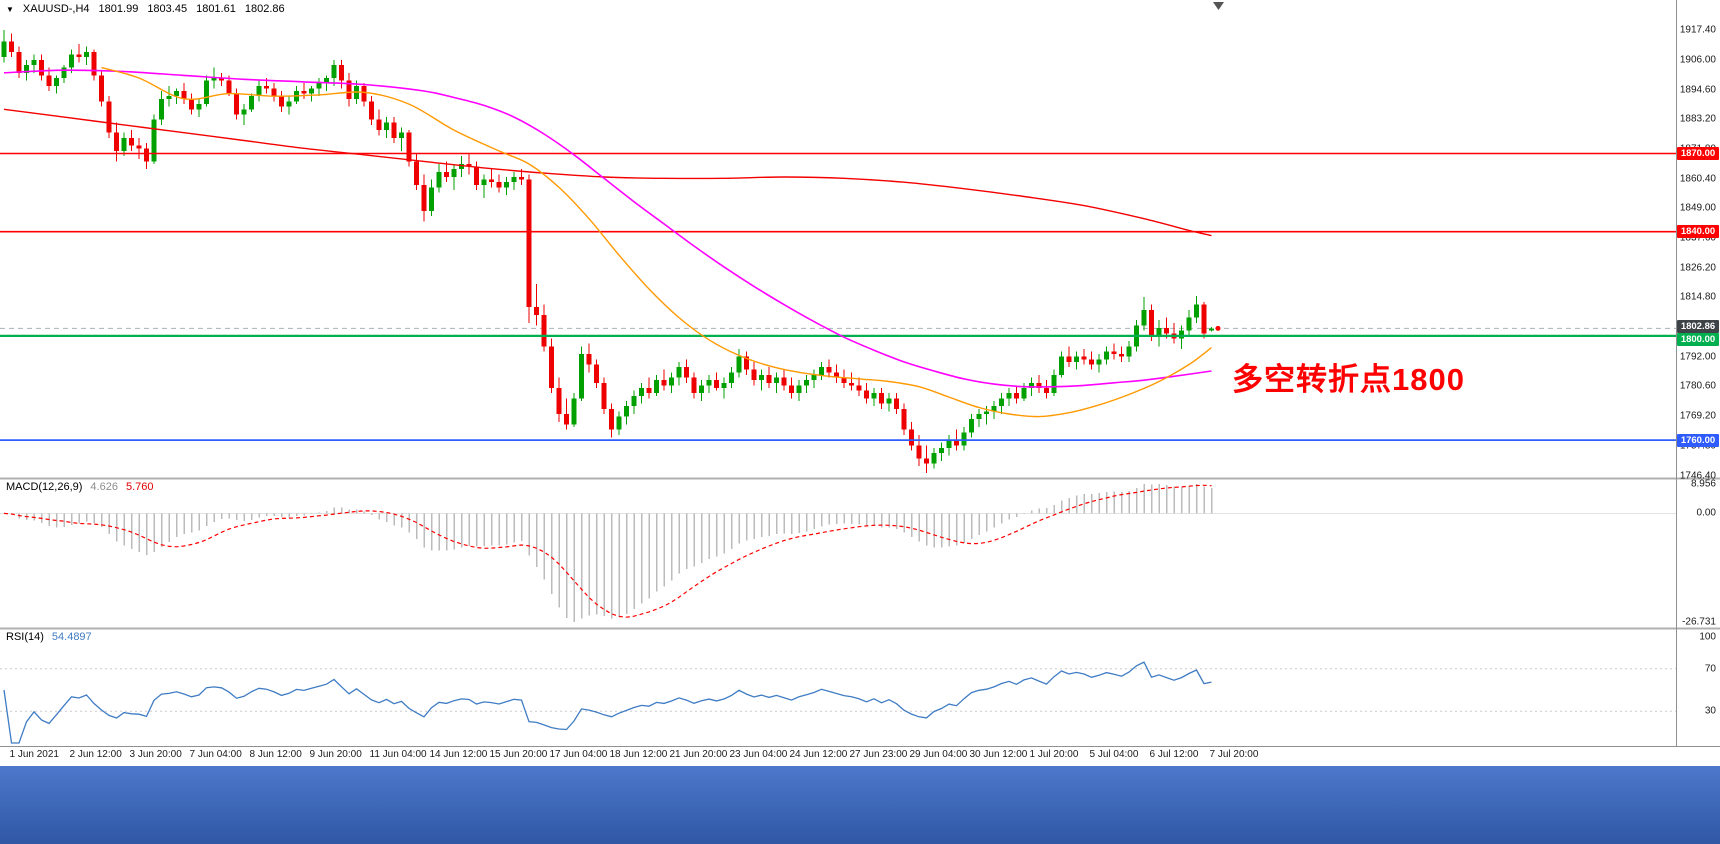 This screenshot has width=1720, height=844. I want to click on time-axis-label: 3 Jun 20:00, so click(155, 754).